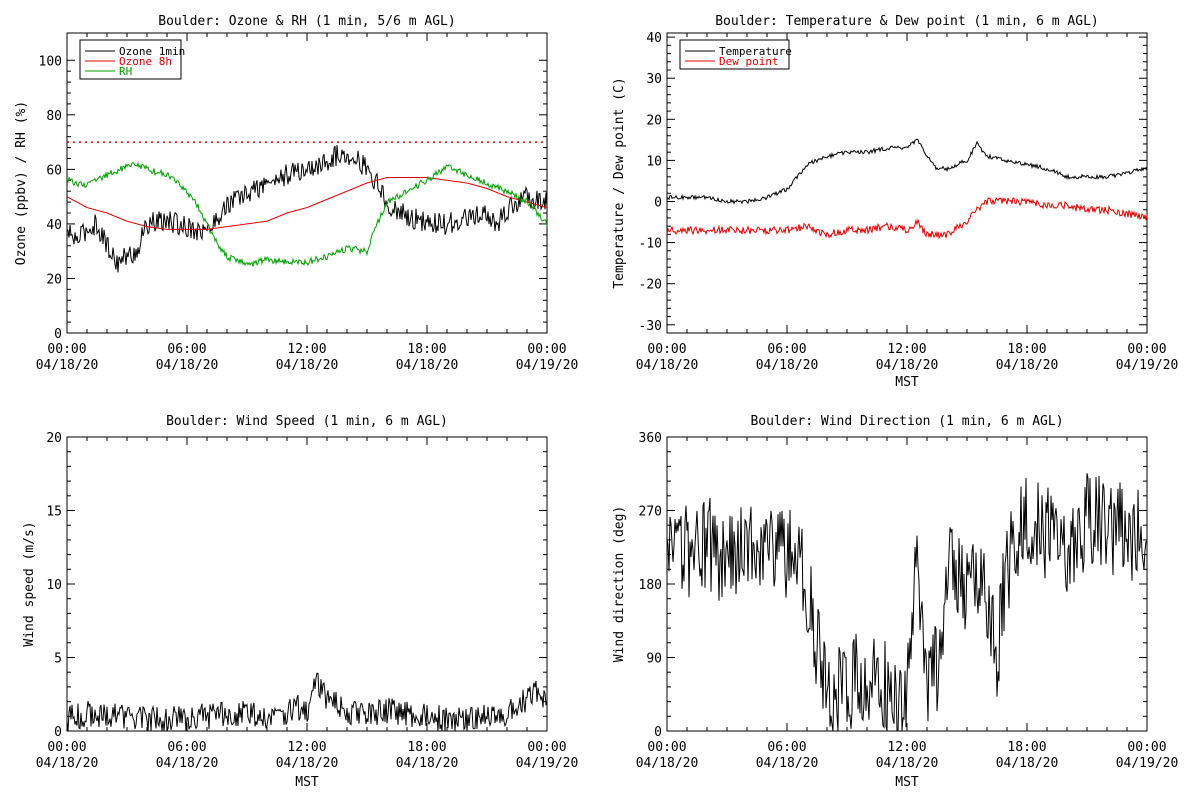 The width and height of the screenshot is (1200, 800). Describe the element at coordinates (654, 79) in the screenshot. I see `y-tick-label: 30` at that location.